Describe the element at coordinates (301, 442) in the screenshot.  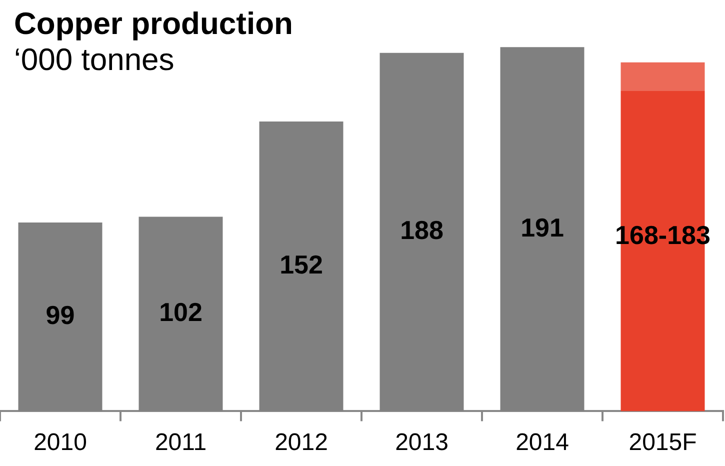
I see `x-tick-label: 2012` at that location.